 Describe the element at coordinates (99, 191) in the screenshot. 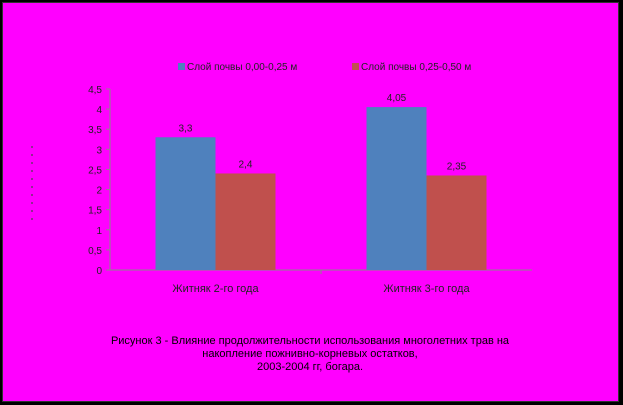

I see `y-tick-label: 2` at that location.